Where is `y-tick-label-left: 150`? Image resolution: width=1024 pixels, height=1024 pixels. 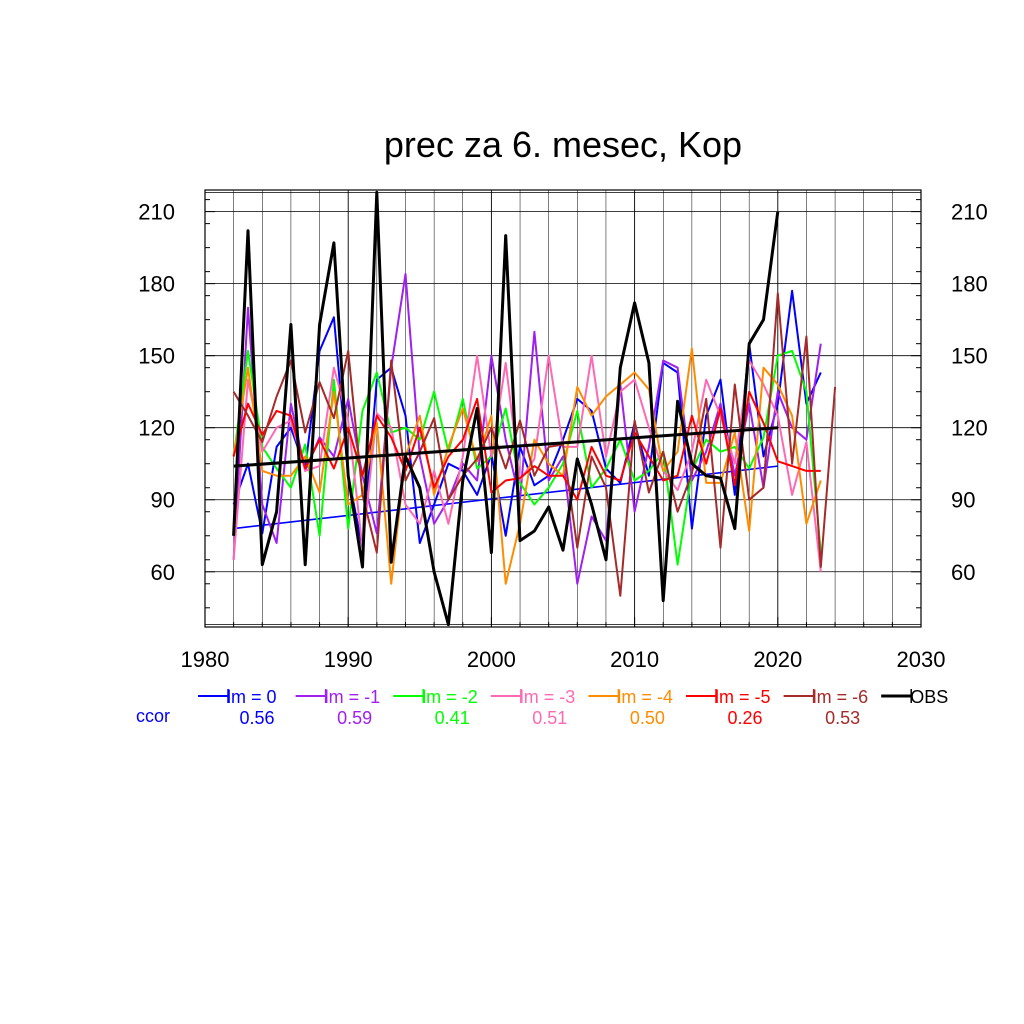 y-tick-label-left: 150 is located at coordinates (156, 356).